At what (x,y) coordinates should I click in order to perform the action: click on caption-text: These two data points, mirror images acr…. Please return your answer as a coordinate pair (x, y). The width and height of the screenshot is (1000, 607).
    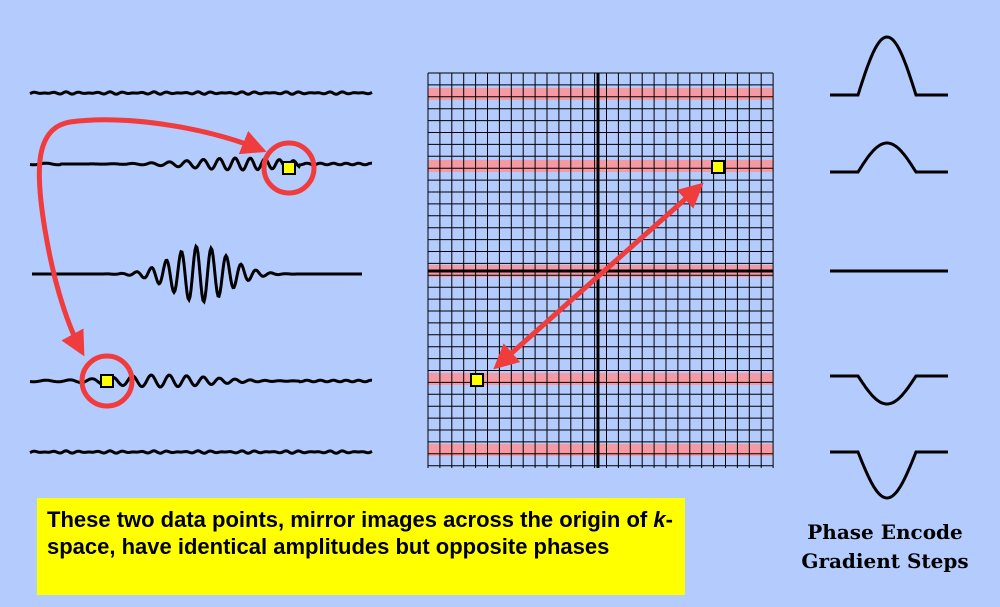
    Looking at the image, I should click on (350, 519).